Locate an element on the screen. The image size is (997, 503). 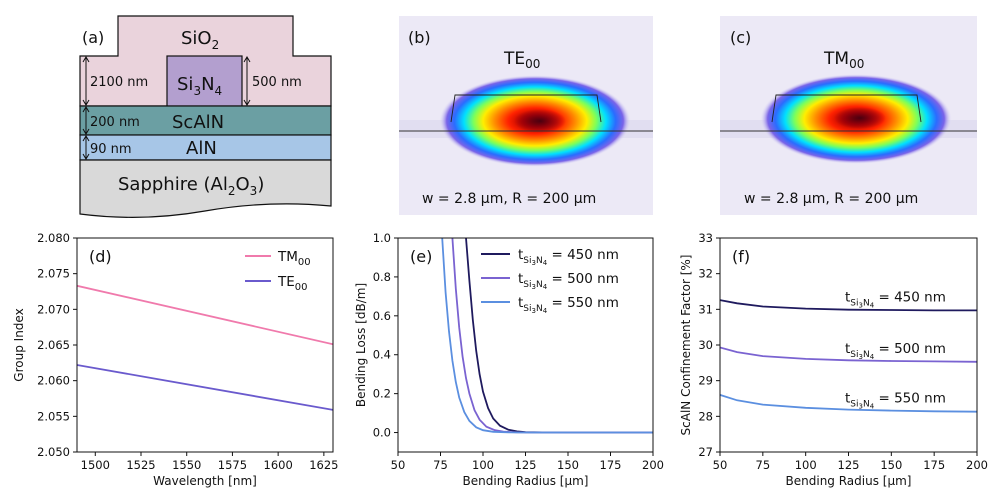
aln-layer is located at coordinates (205, 147).